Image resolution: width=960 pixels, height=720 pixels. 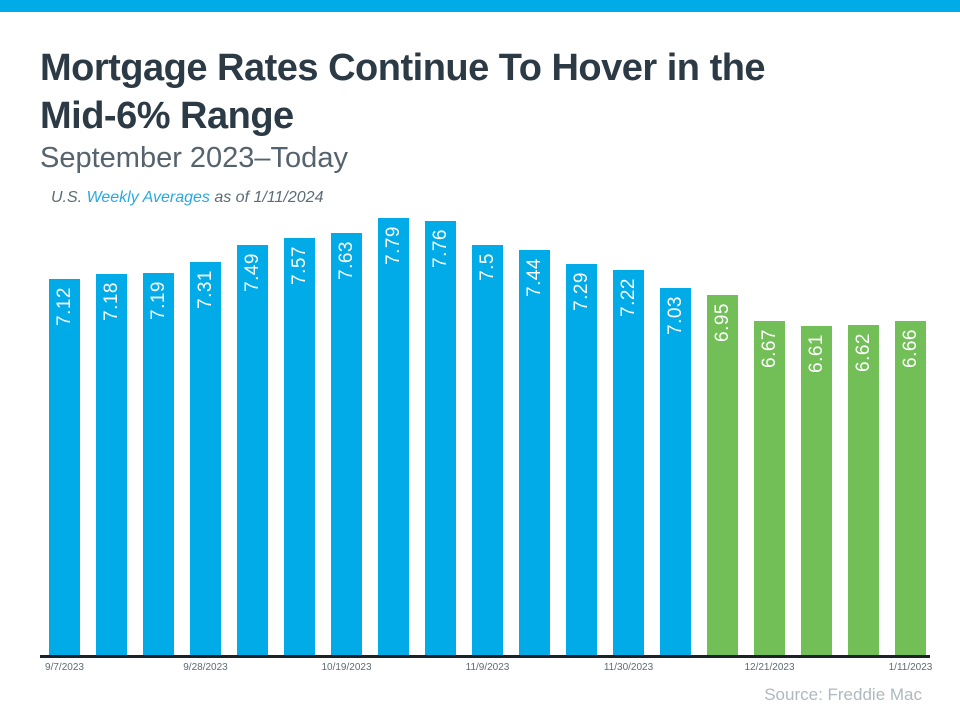 I want to click on bar-7.12: 7.12, so click(x=64, y=466).